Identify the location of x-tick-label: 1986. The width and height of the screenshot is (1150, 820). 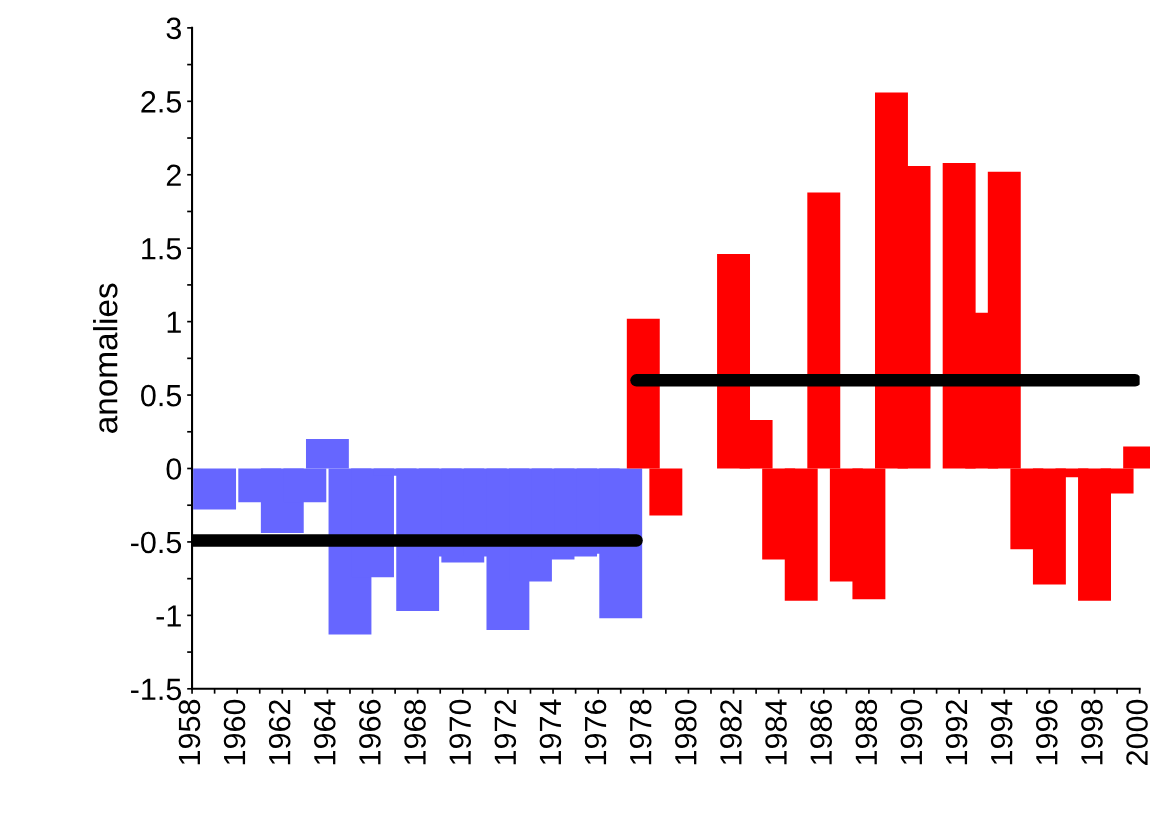
(821, 732).